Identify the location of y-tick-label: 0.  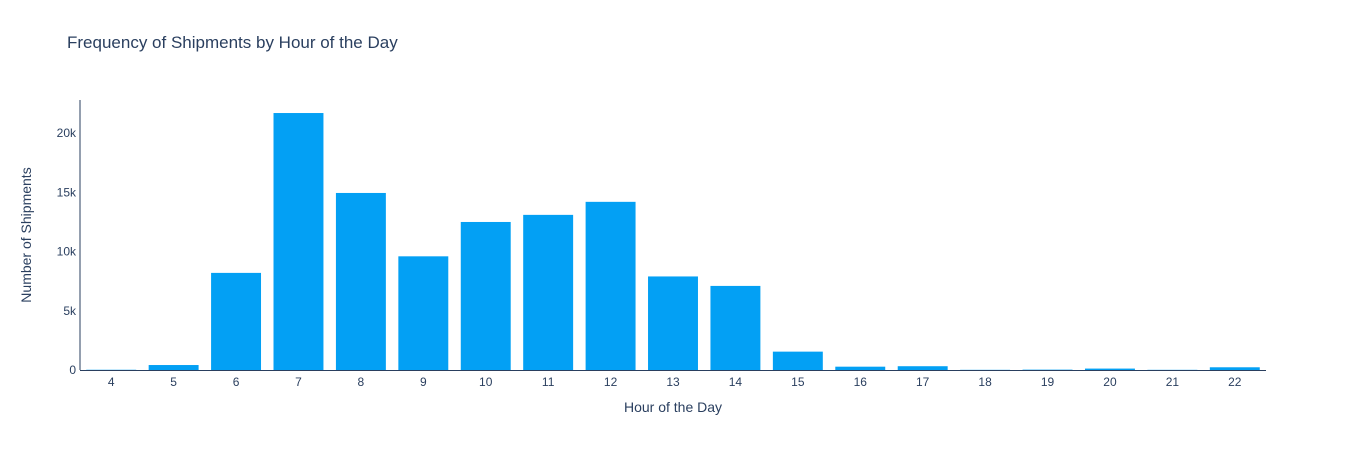
(72, 370).